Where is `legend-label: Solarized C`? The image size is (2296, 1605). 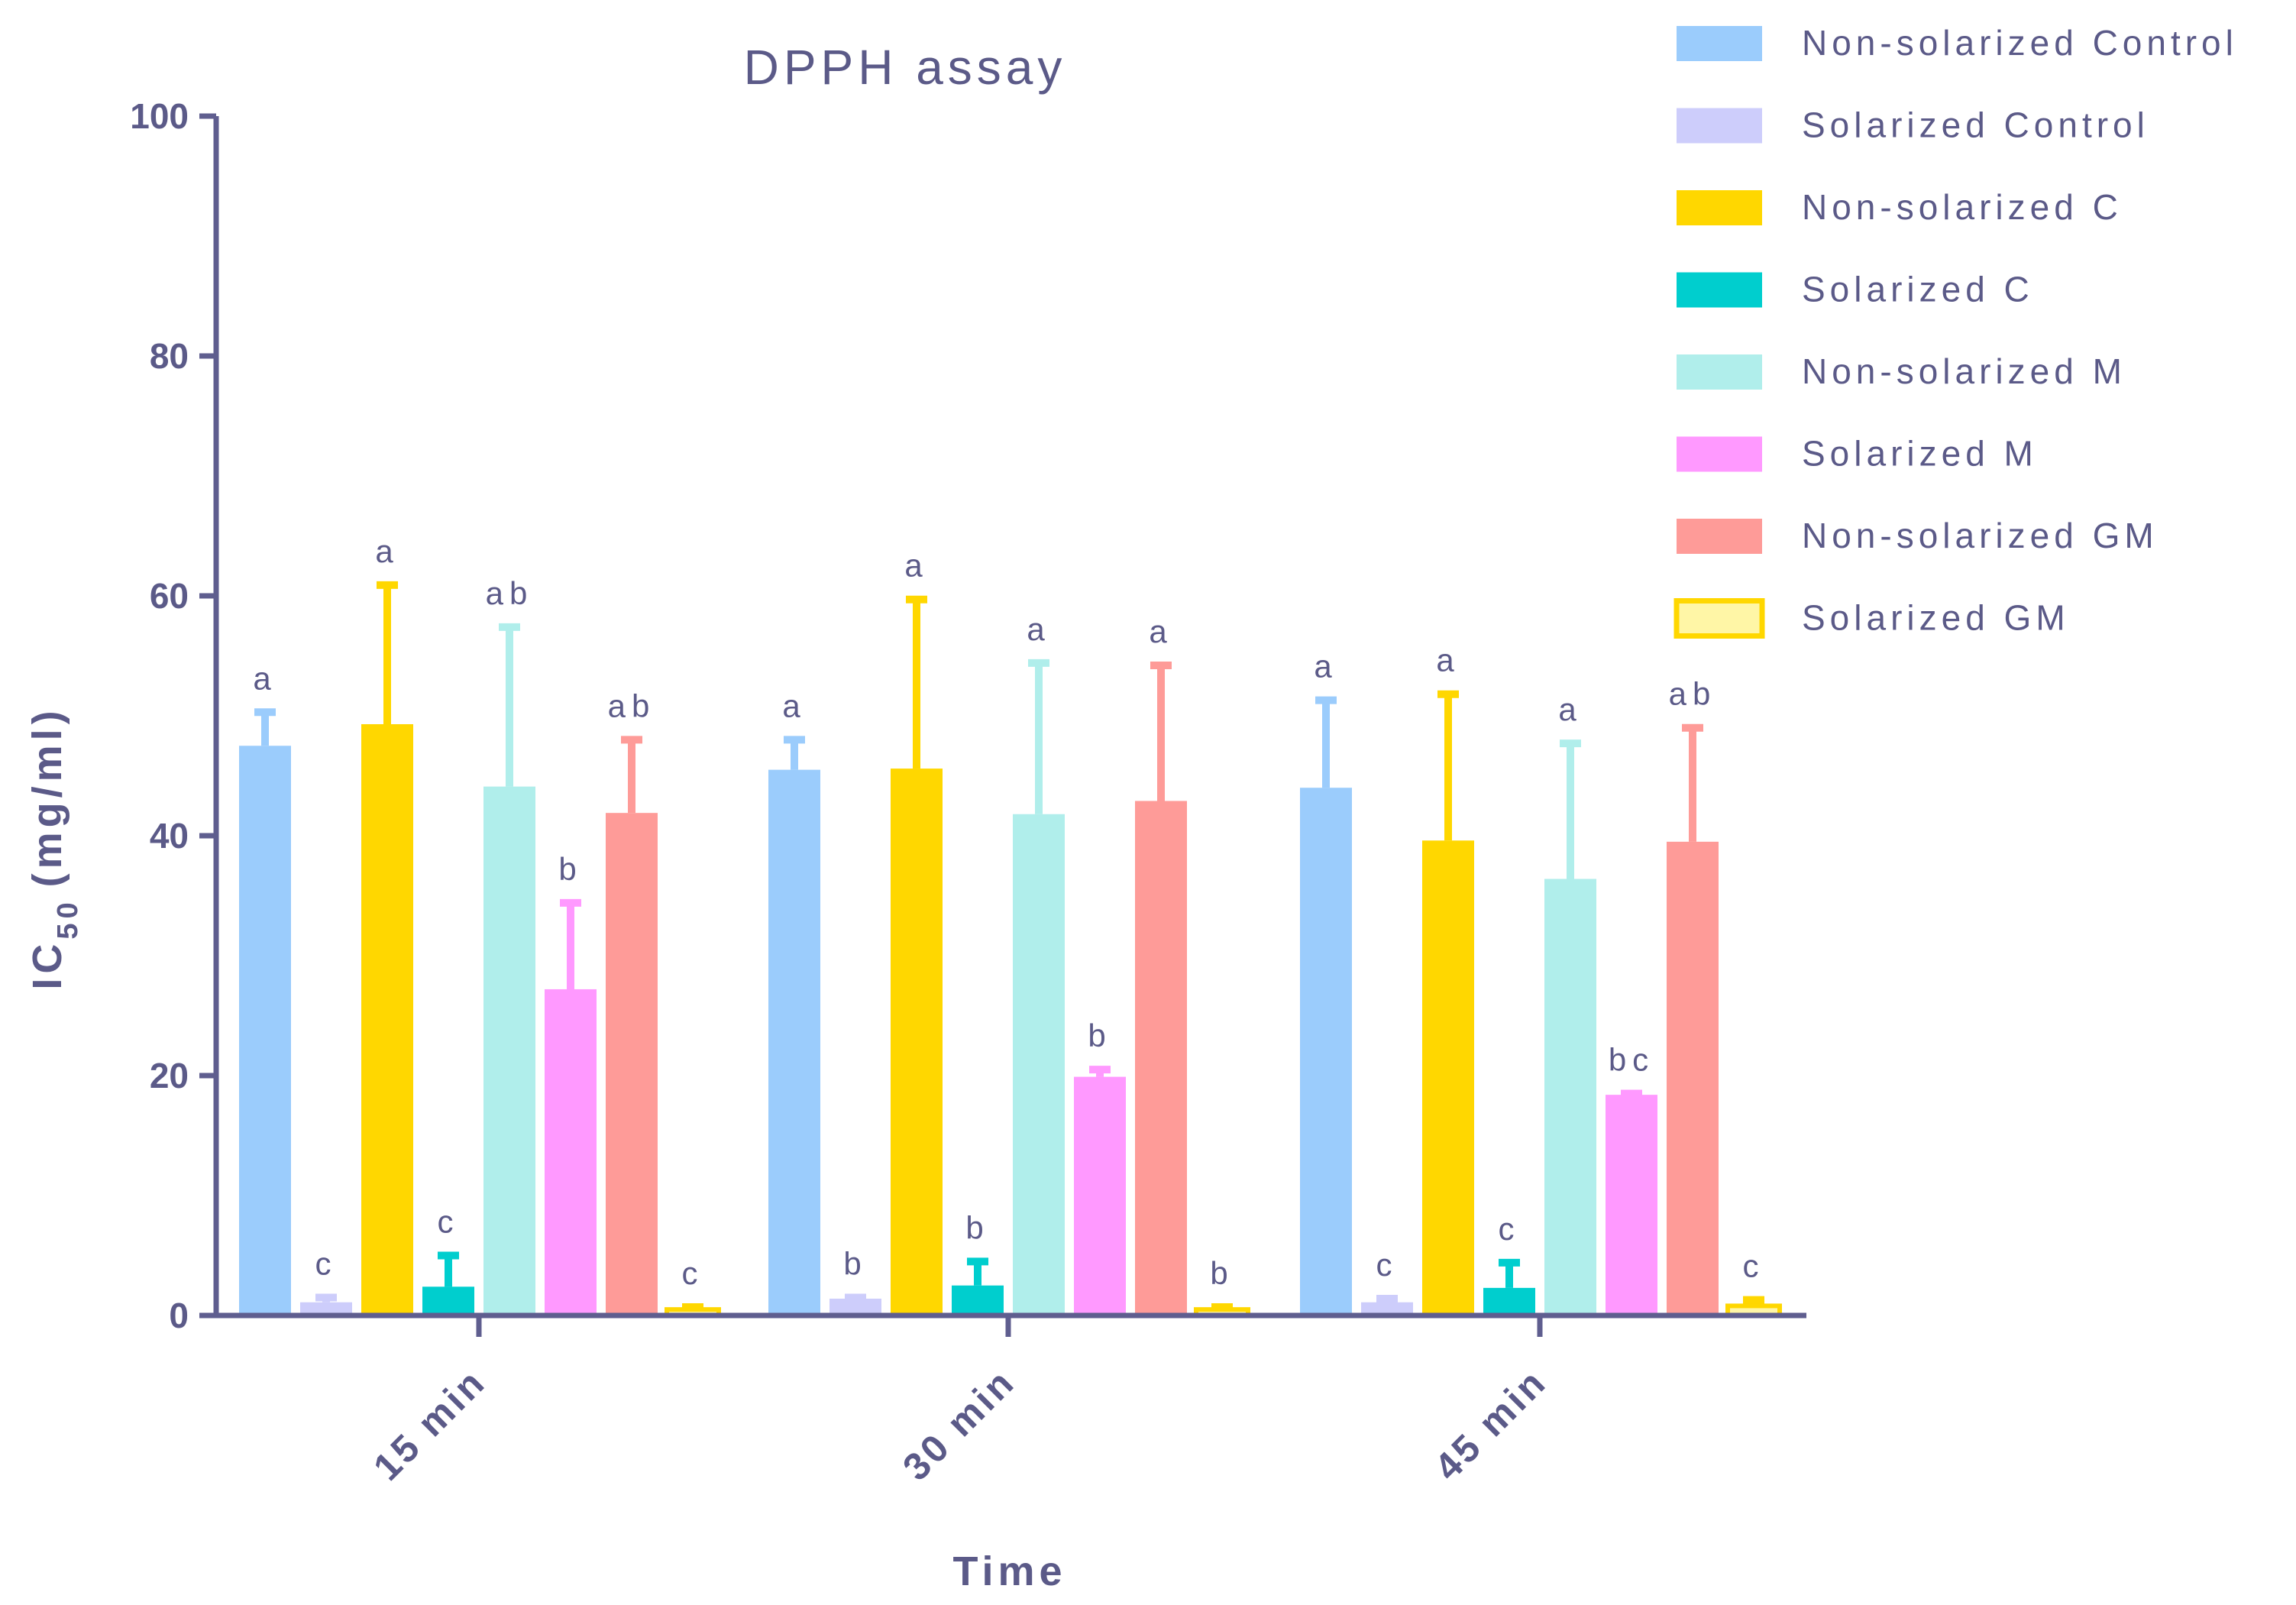 legend-label: Solarized C is located at coordinates (1918, 290).